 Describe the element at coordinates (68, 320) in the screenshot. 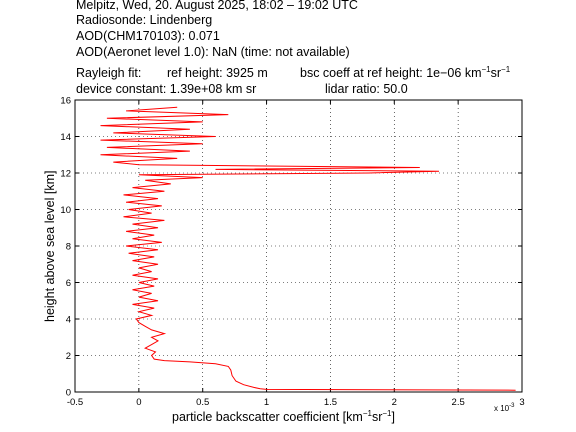

I see `y-tick-label: 4` at that location.